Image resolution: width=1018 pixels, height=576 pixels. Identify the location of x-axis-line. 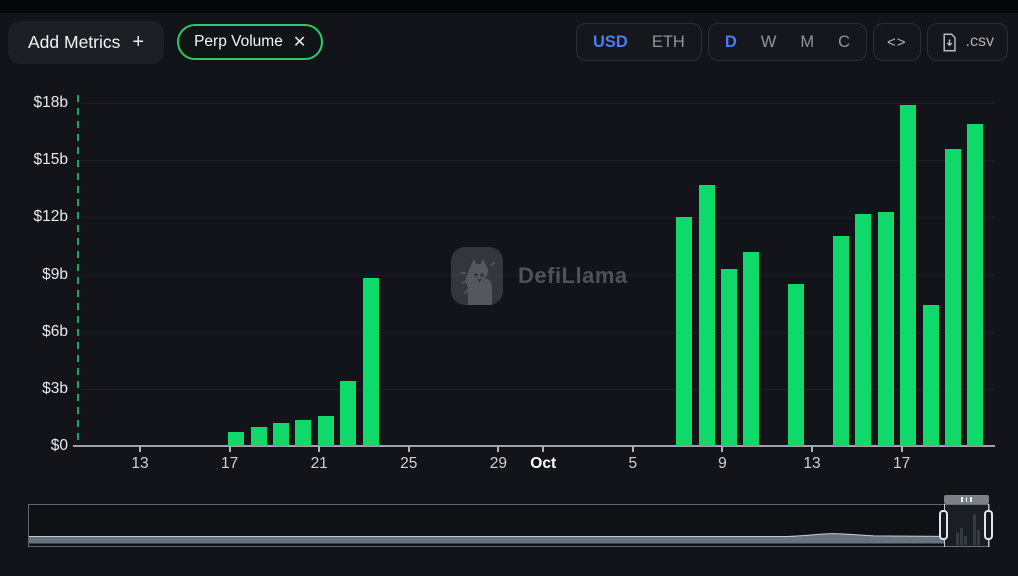
(534, 446).